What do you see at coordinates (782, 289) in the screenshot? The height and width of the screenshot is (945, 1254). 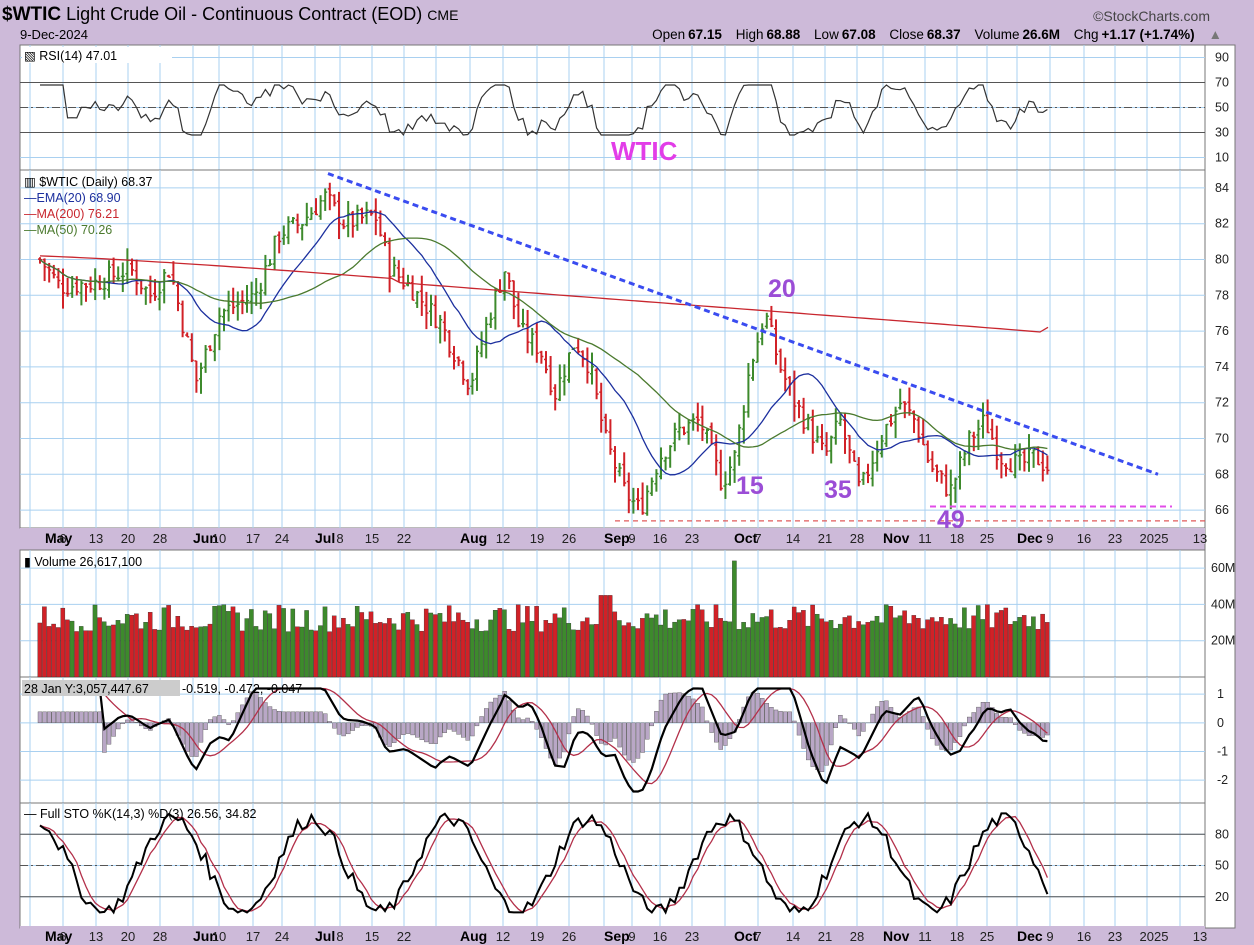 I see `count-label: 20` at bounding box center [782, 289].